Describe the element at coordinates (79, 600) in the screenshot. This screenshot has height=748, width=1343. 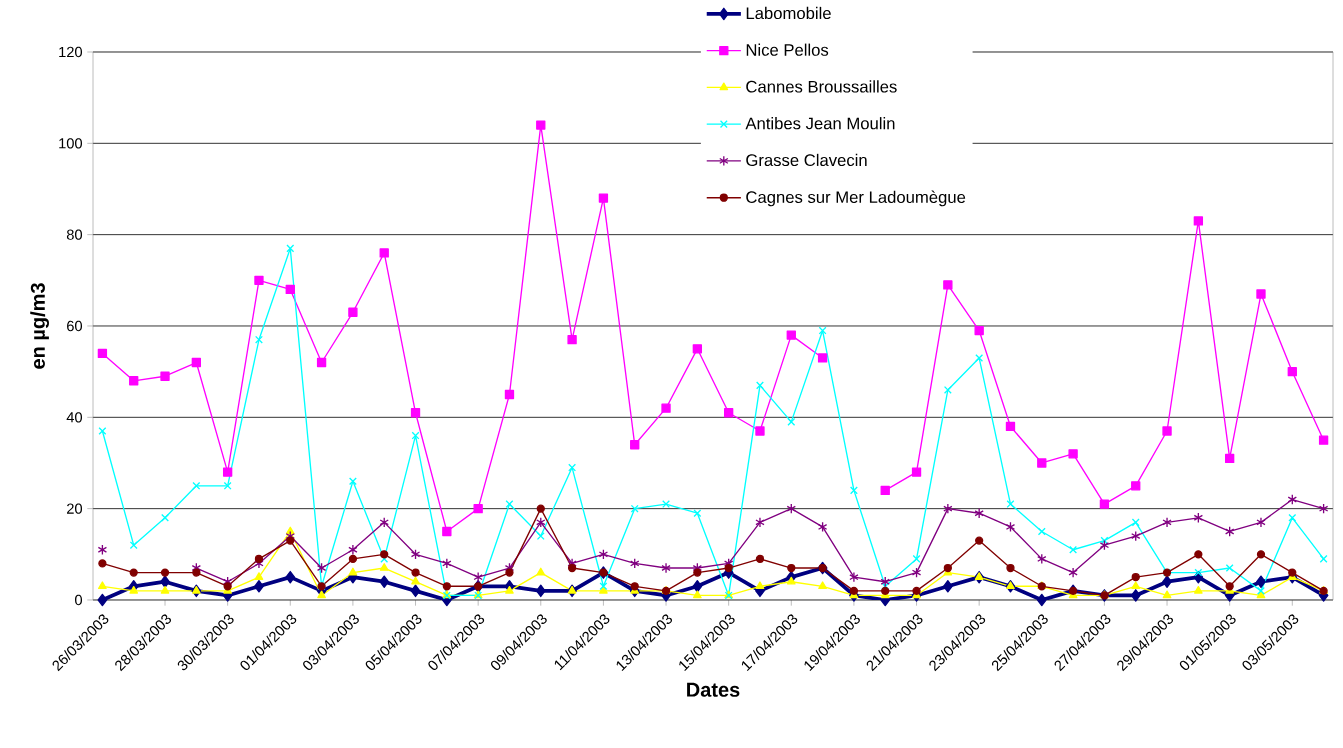
I see `y-tick-label: 0` at that location.